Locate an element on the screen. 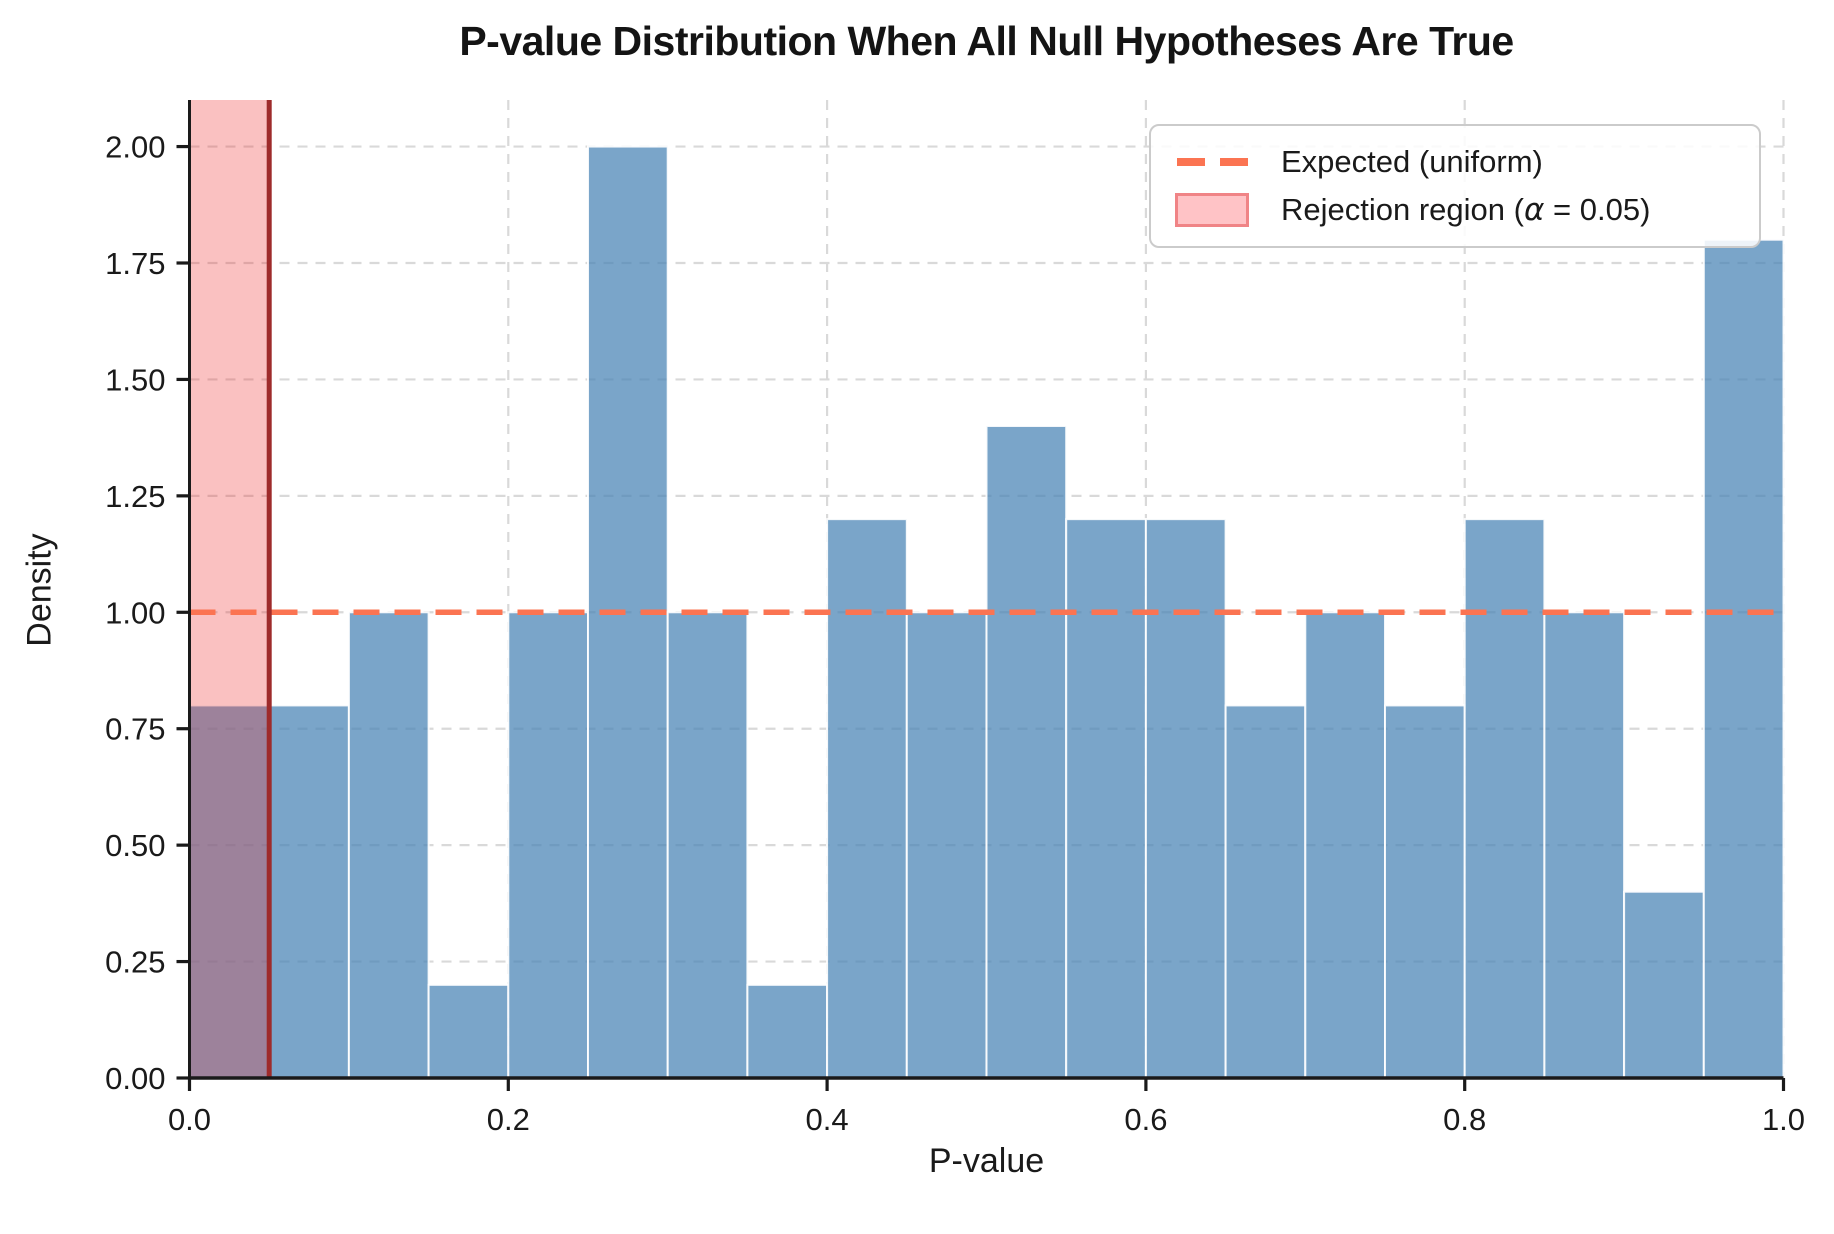 This screenshot has height=1234, width=1834. x-tick-label: 0.8 is located at coordinates (1464, 1119).